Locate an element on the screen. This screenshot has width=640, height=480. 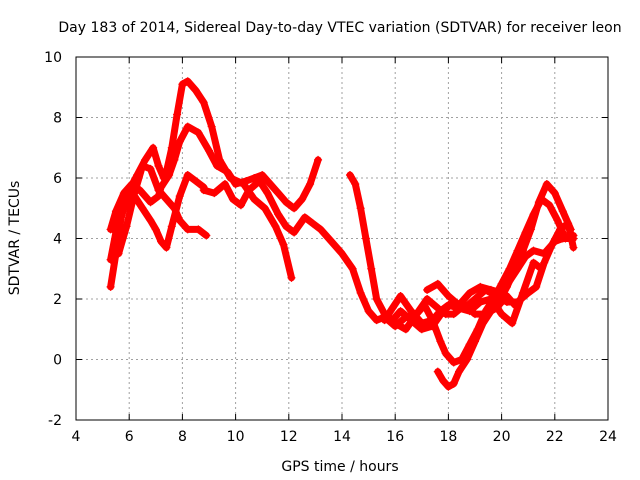
y-tick-label: 8 is located at coordinates (57, 119).